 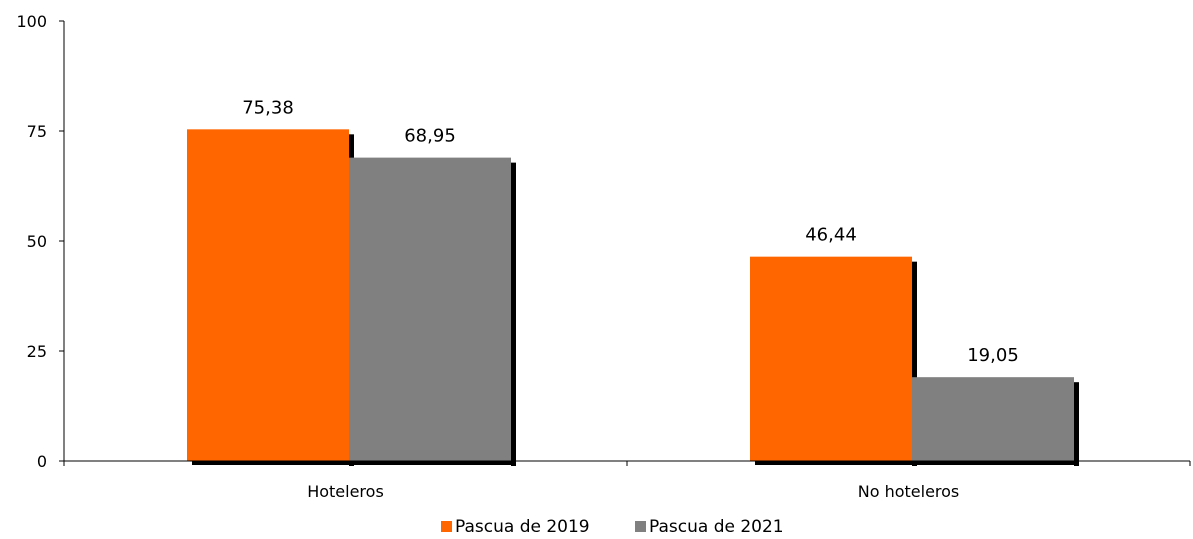 What do you see at coordinates (831, 235) in the screenshot?
I see `data-label: 46,44` at bounding box center [831, 235].